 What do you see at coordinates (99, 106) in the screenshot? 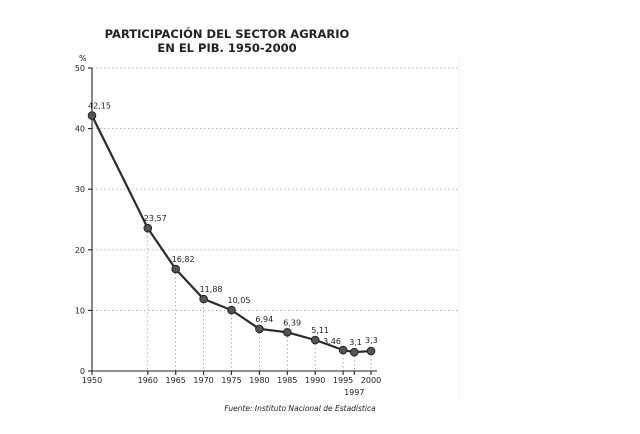
I see `data-label: 42,15` at bounding box center [99, 106].